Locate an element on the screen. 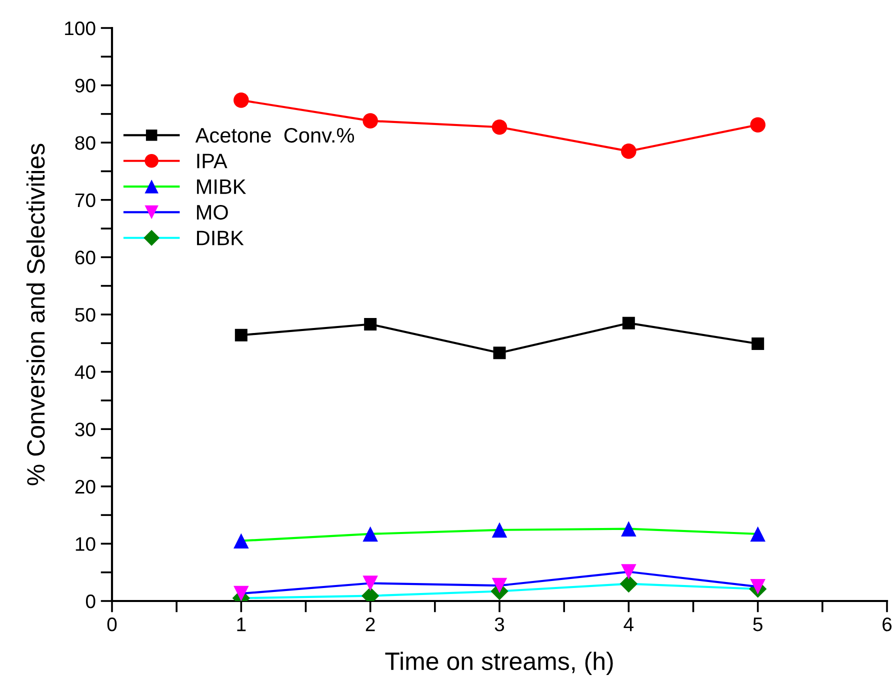  x-tick-label: 0 is located at coordinates (112, 624).